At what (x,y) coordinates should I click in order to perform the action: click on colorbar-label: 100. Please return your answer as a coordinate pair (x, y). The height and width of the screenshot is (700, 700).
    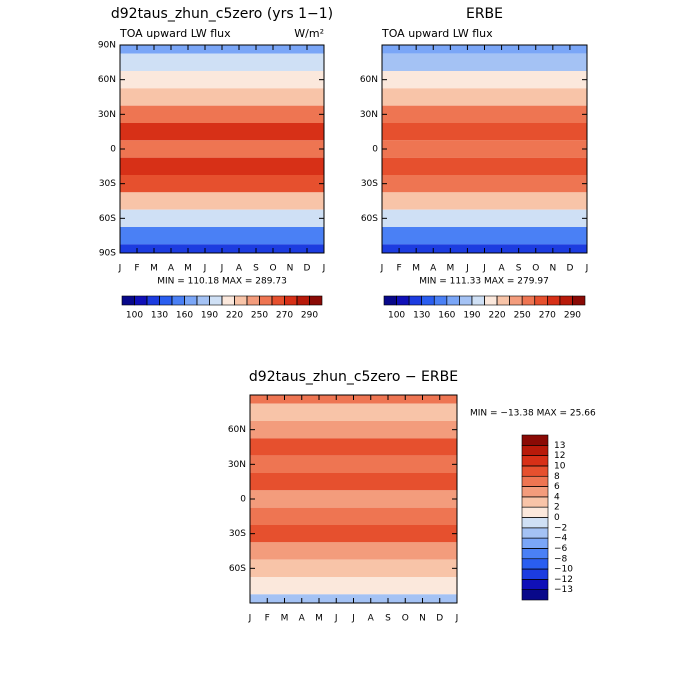
    Looking at the image, I should click on (134, 316).